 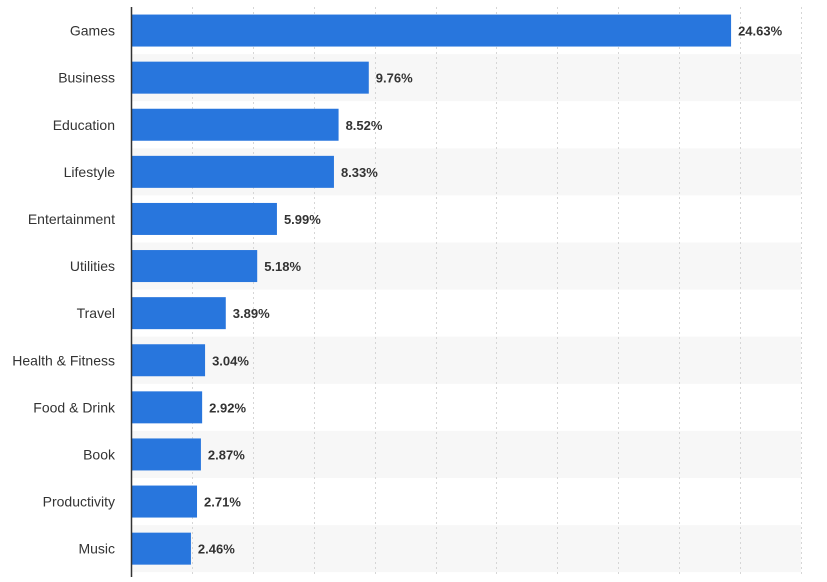 I want to click on data-label: 9.76%, so click(x=394, y=78).